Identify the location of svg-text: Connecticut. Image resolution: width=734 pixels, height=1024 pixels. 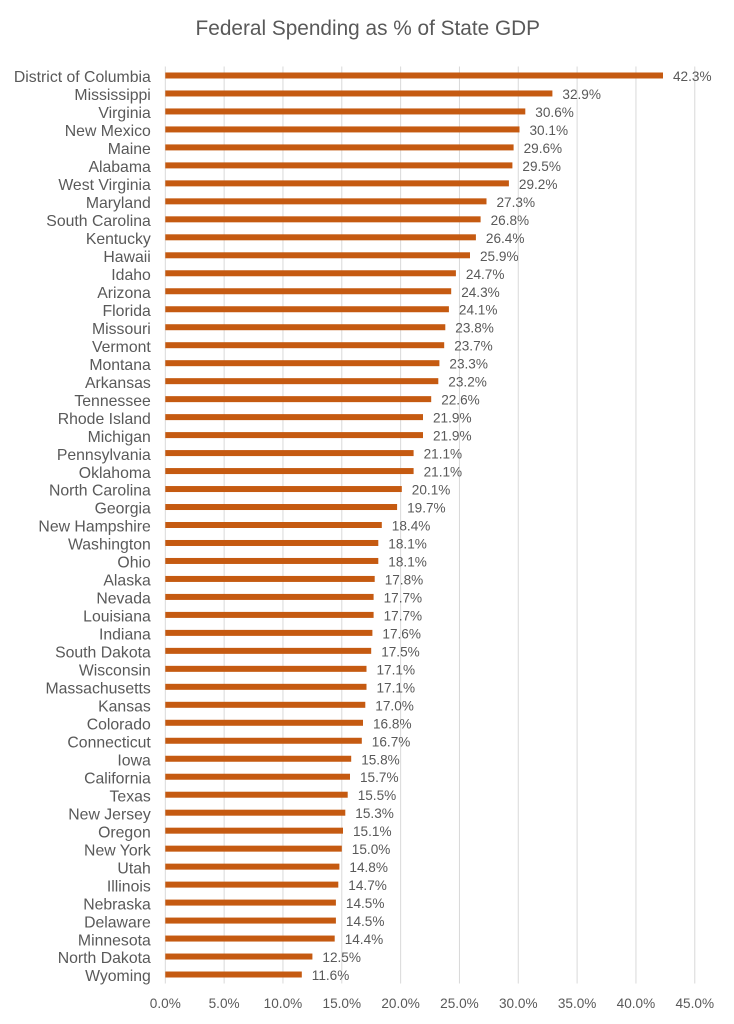
(109, 742).